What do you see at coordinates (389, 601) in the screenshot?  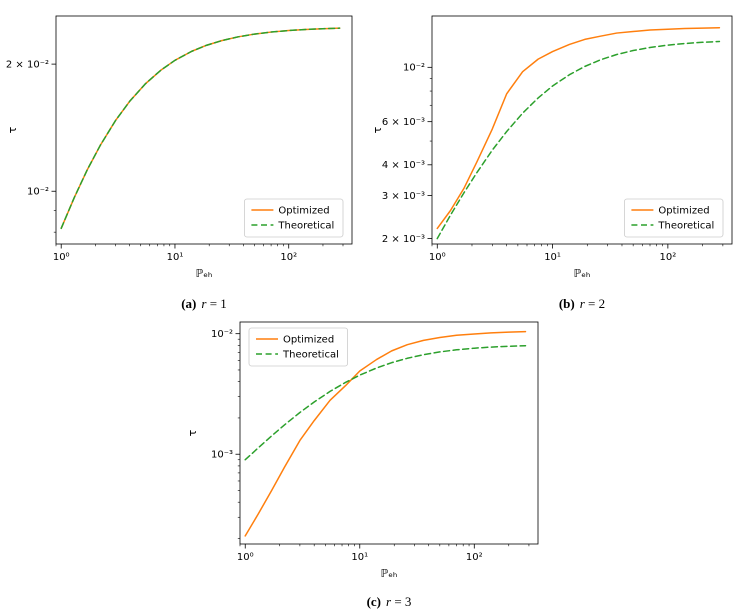 I see `caption-c-var: r` at bounding box center [389, 601].